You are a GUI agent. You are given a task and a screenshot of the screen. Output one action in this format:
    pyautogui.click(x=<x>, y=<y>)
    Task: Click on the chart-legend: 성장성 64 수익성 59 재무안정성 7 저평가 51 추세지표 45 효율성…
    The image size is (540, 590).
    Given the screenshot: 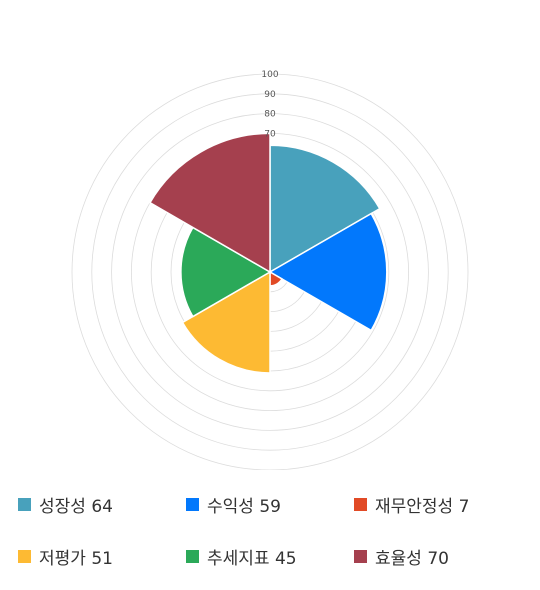 What is the action you would take?
    pyautogui.click(x=273, y=530)
    